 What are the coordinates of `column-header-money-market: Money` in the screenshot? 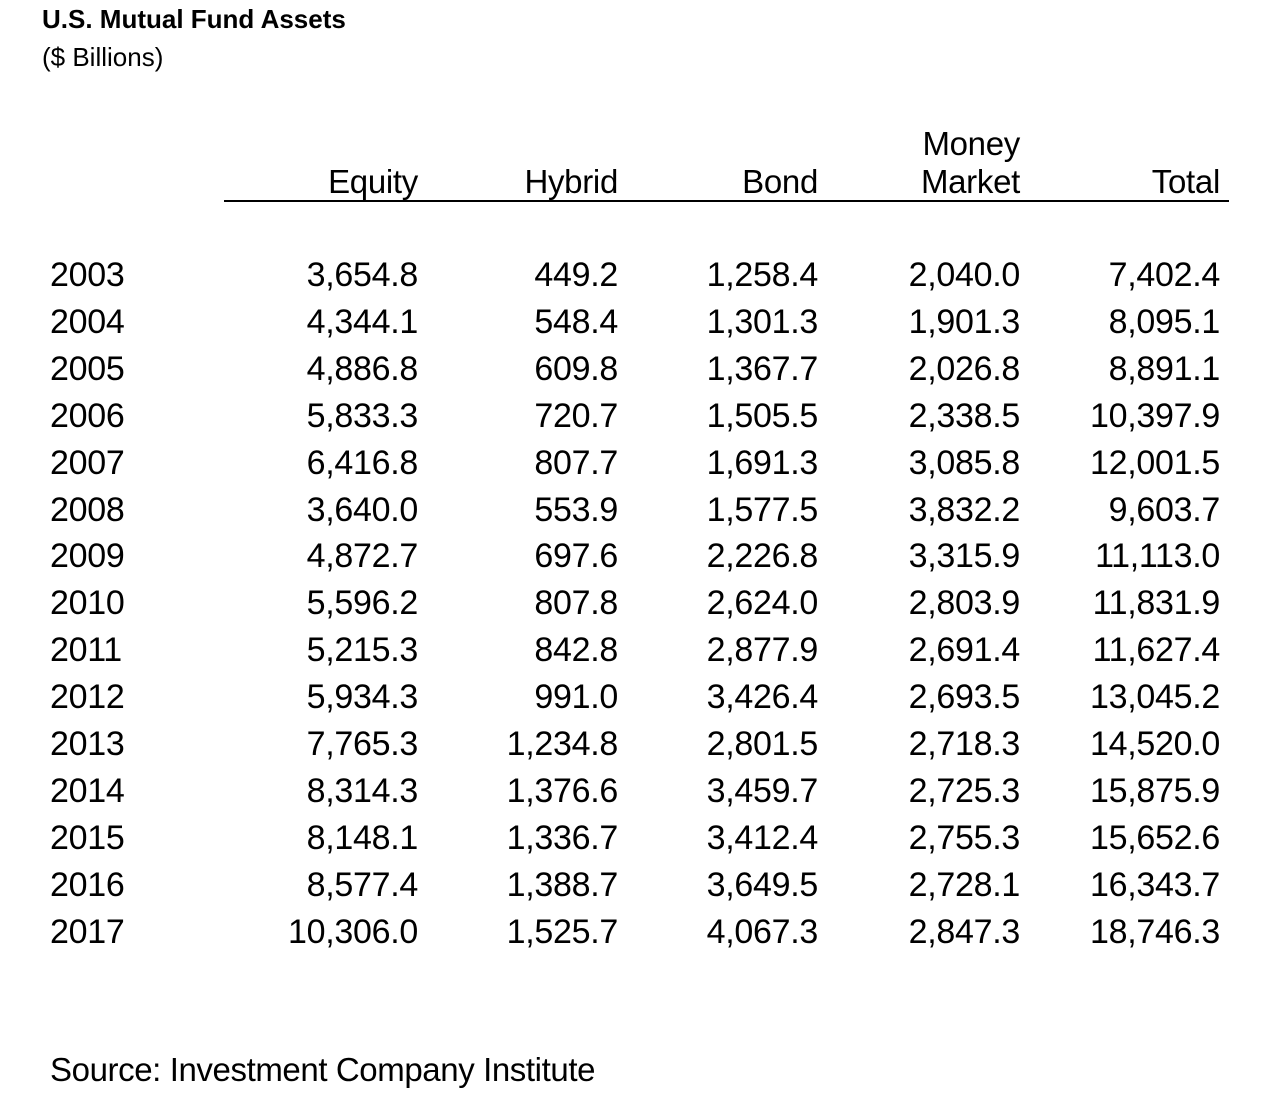 It's located at (971, 143).